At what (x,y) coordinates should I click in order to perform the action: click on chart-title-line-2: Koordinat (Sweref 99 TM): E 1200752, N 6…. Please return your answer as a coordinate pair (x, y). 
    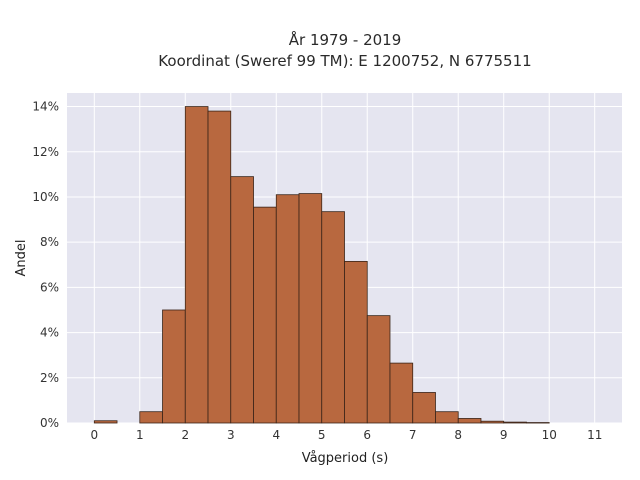
    Looking at the image, I should click on (344, 61).